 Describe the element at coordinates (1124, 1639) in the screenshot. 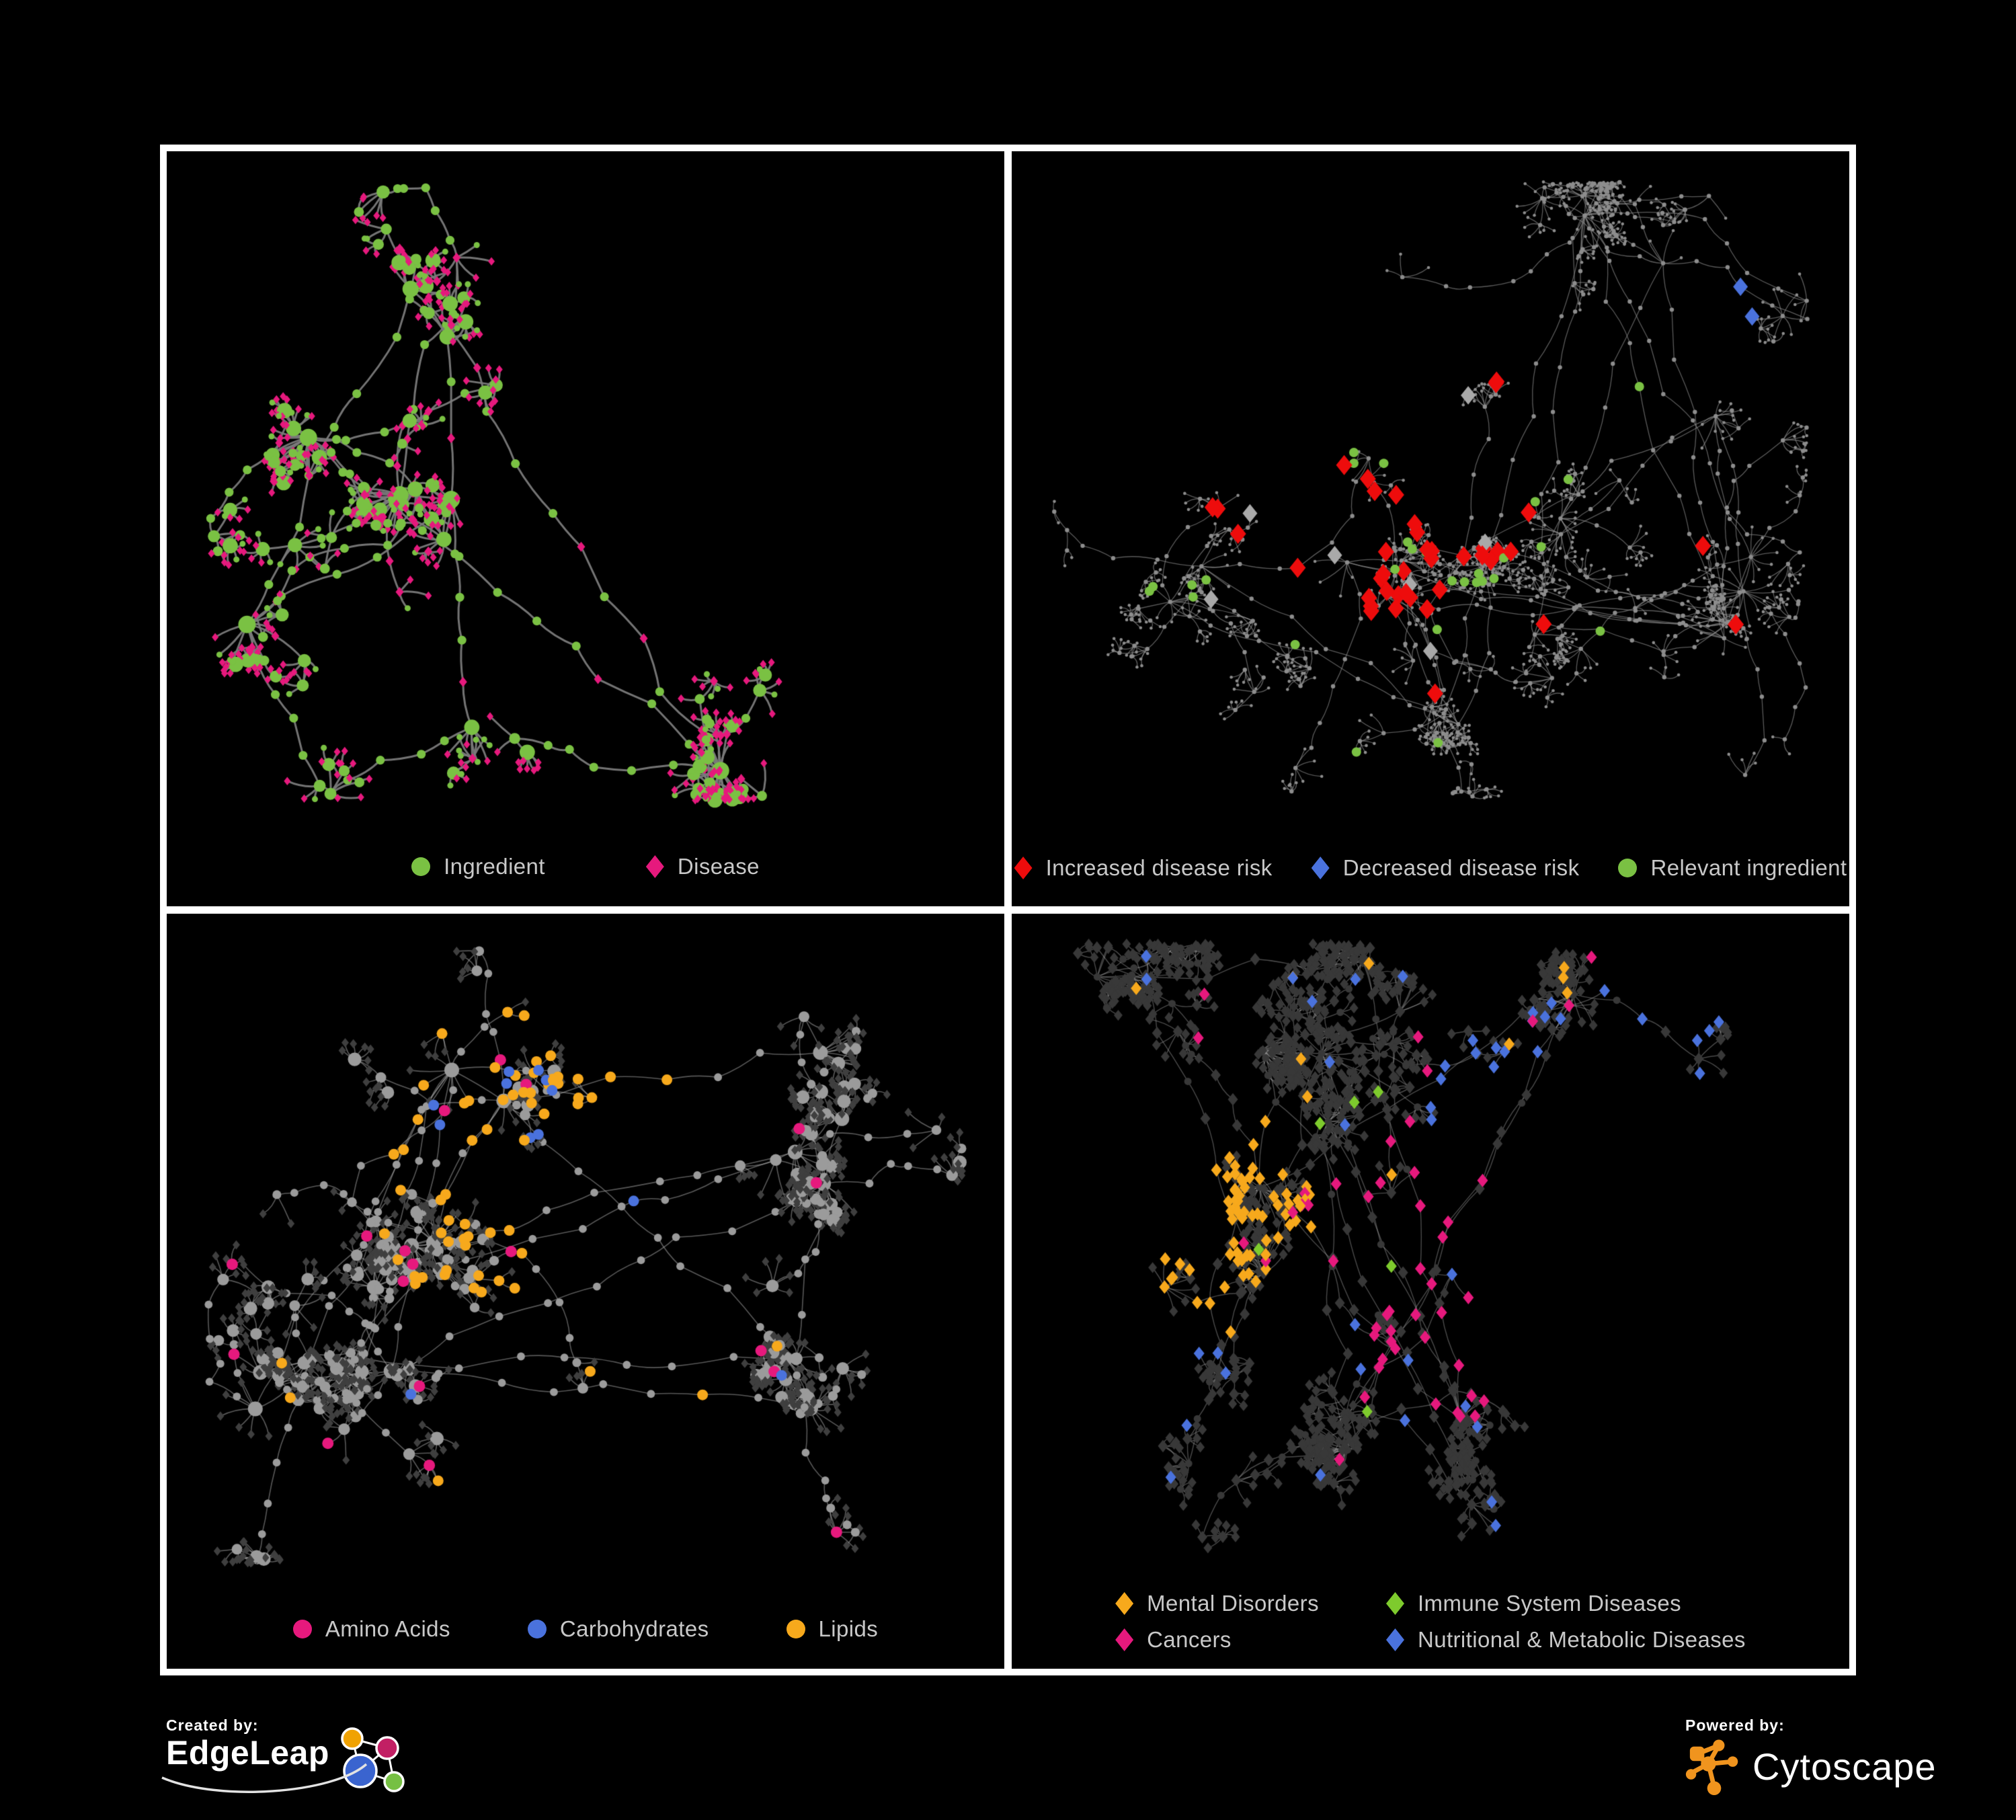

I see `cancers-diamond-icon` at that location.